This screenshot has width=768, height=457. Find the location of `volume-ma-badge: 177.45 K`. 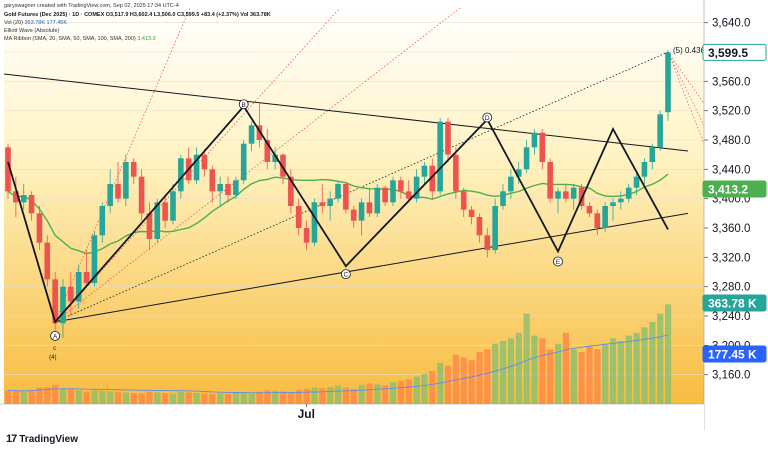

volume-ma-badge: 177.45 K is located at coordinates (732, 355).